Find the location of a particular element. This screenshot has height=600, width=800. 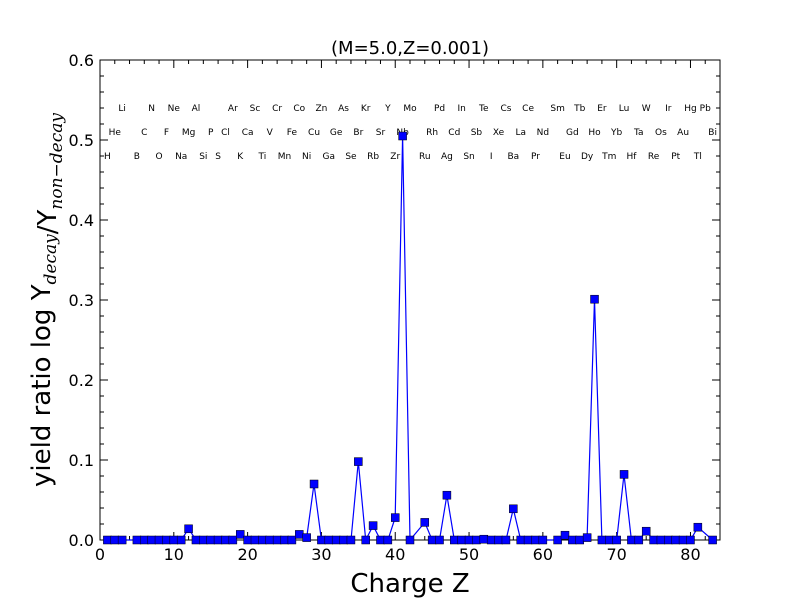

element-label: Mg is located at coordinates (188, 133).